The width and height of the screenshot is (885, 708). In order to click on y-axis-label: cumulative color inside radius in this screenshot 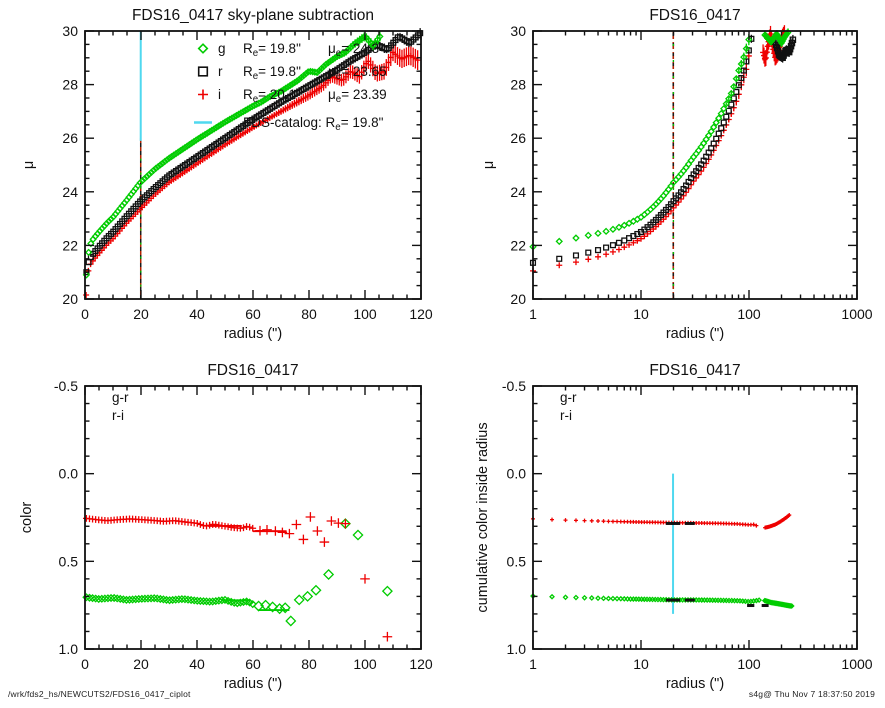, I will do `click(483, 517)`.